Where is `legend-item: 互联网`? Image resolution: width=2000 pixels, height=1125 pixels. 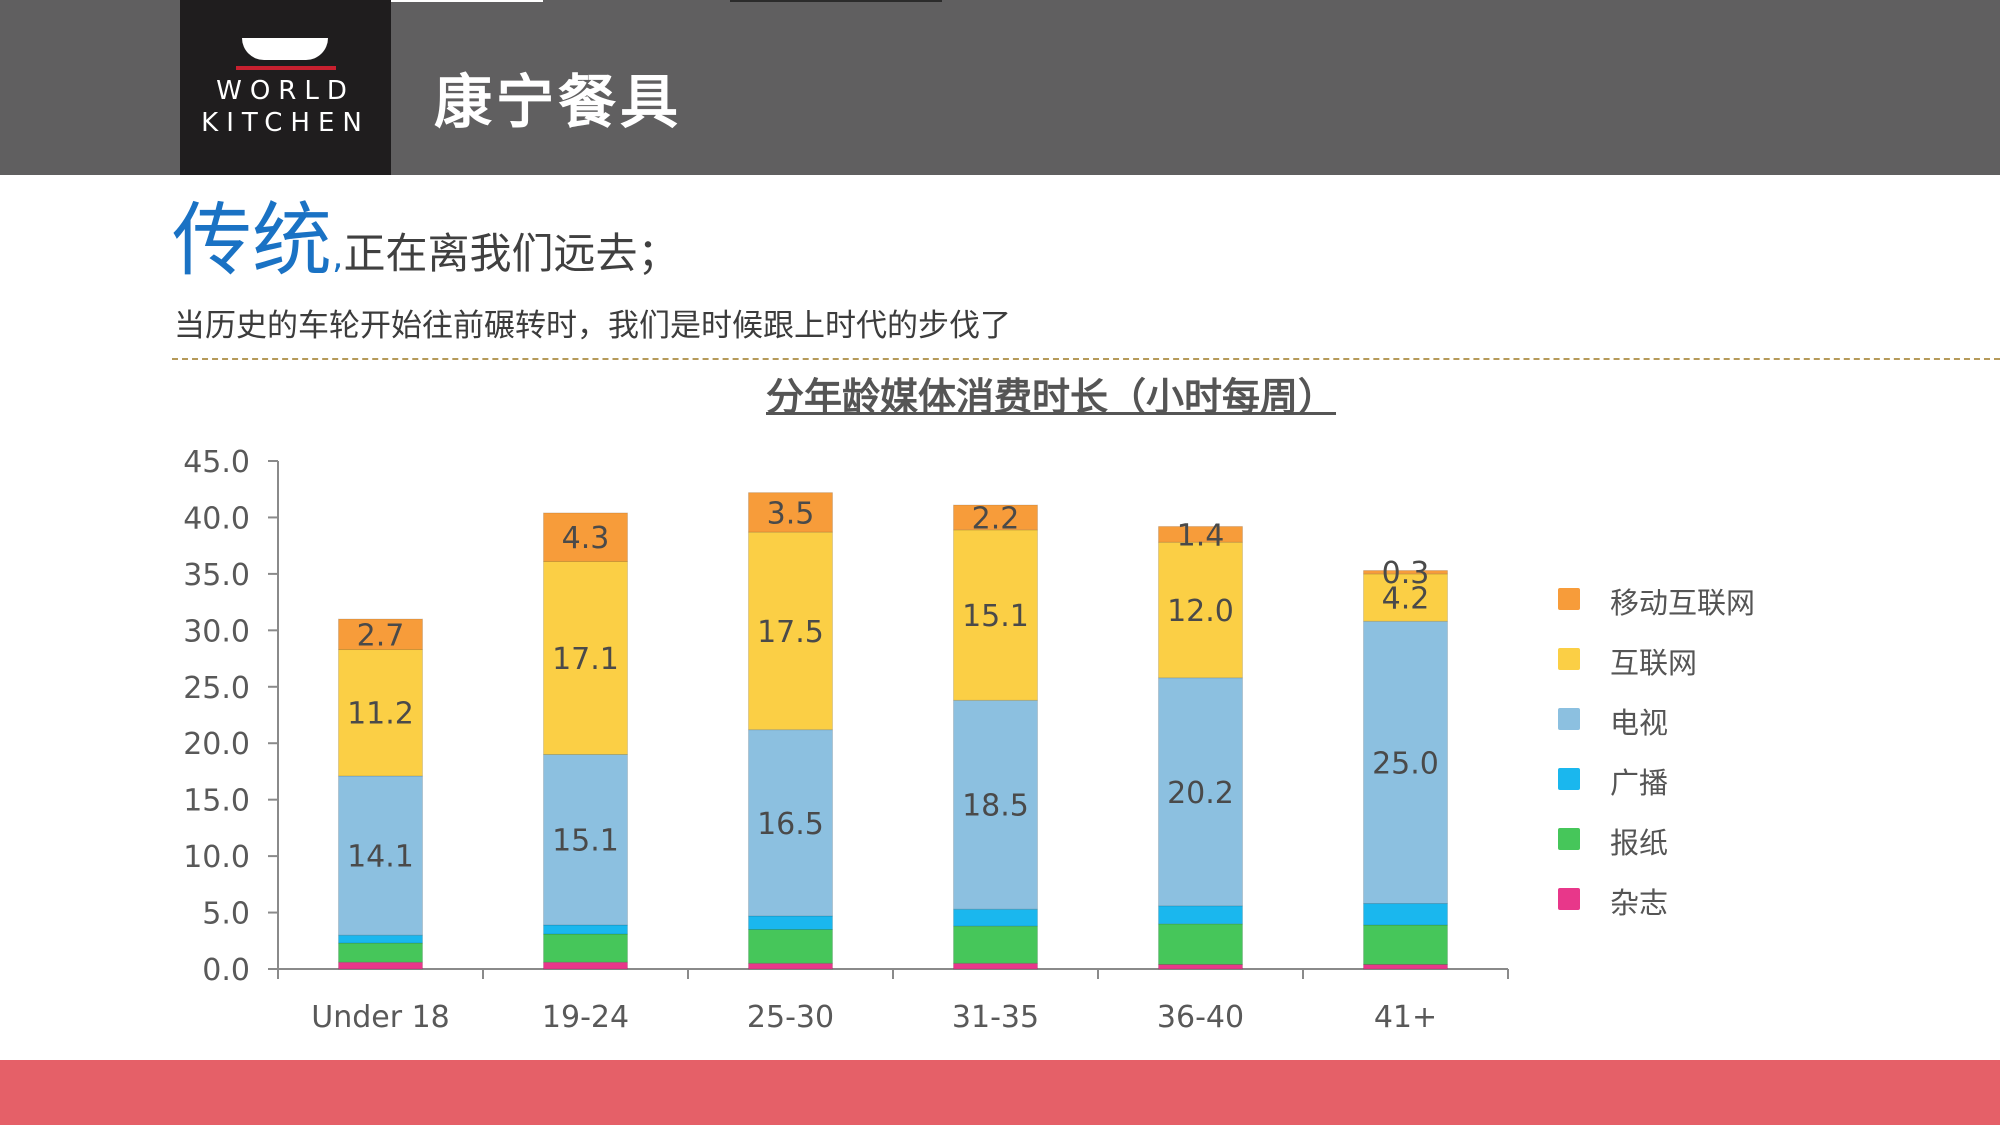
legend-item: 互联网 is located at coordinates (1688, 660).